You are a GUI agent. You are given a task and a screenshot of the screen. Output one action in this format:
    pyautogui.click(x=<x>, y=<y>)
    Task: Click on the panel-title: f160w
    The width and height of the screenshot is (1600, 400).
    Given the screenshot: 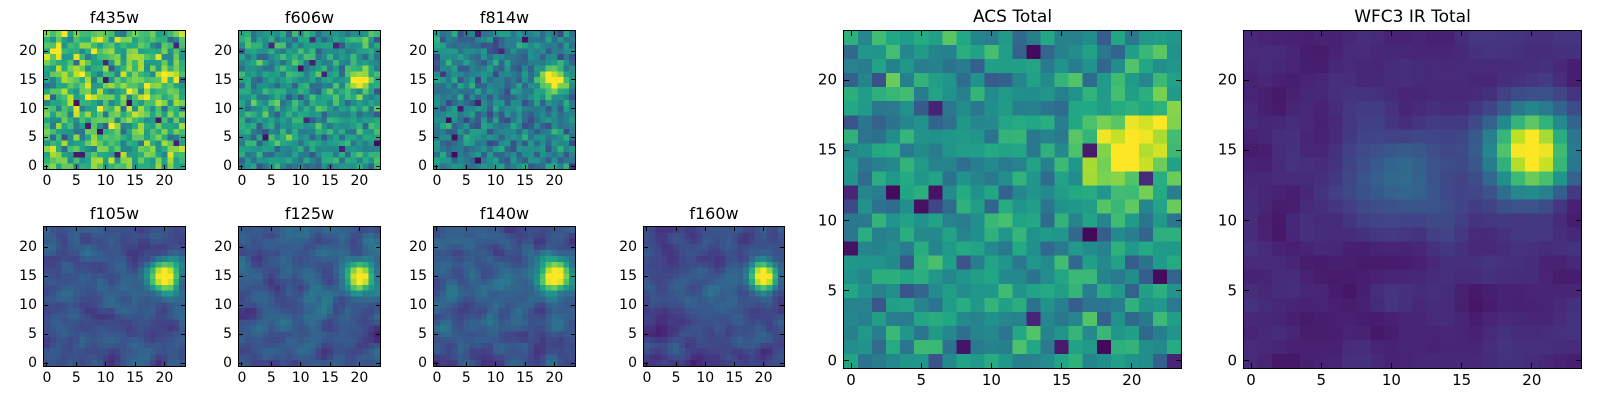 What is the action you would take?
    pyautogui.click(x=714, y=213)
    